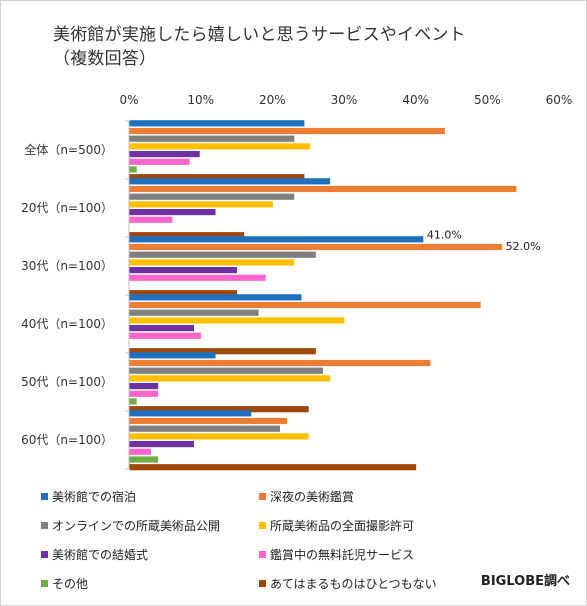 This screenshot has width=587, height=606. I want to click on legend-label: あてはまるものはひとつもない, so click(353, 584).